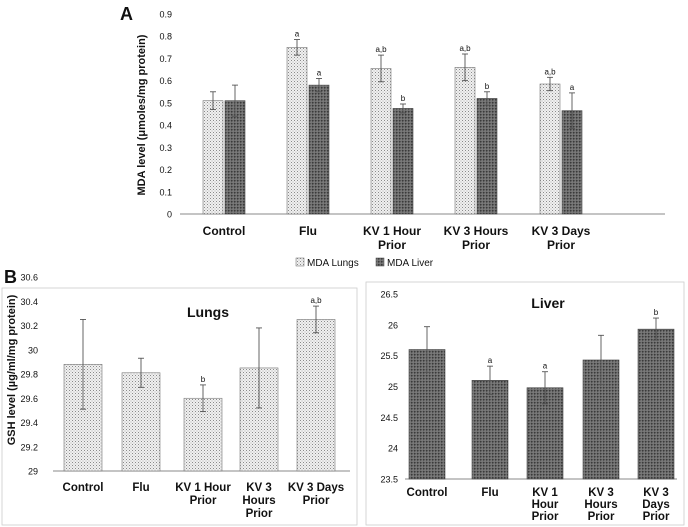 This screenshot has width=688, height=527. What do you see at coordinates (10, 277) in the screenshot?
I see `panel-label-b: B` at bounding box center [10, 277].